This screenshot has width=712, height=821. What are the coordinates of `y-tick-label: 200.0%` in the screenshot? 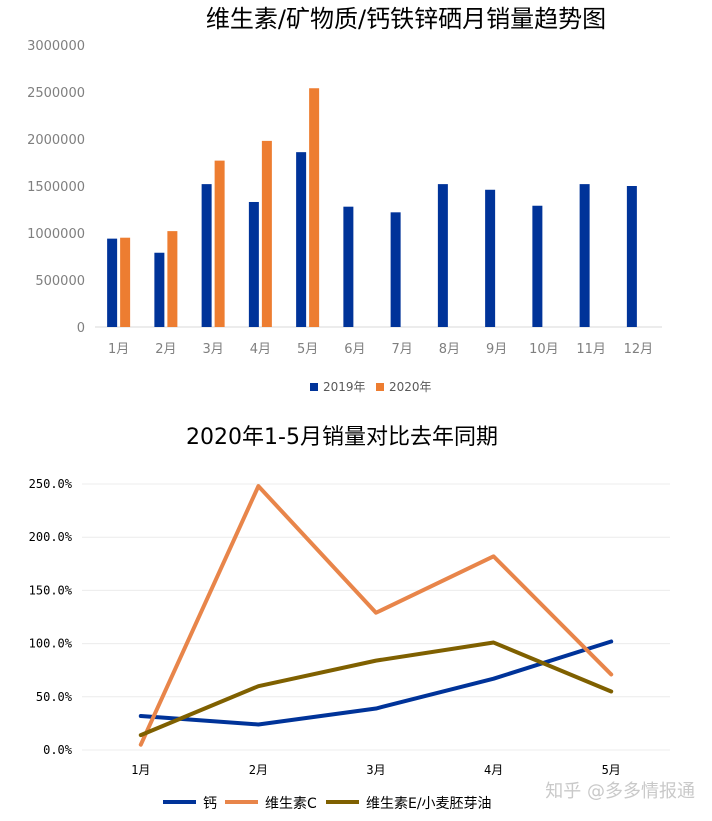 It's located at (51, 537).